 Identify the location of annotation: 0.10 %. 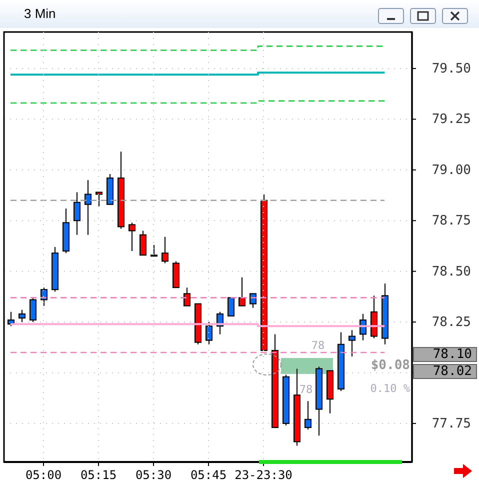
(390, 388).